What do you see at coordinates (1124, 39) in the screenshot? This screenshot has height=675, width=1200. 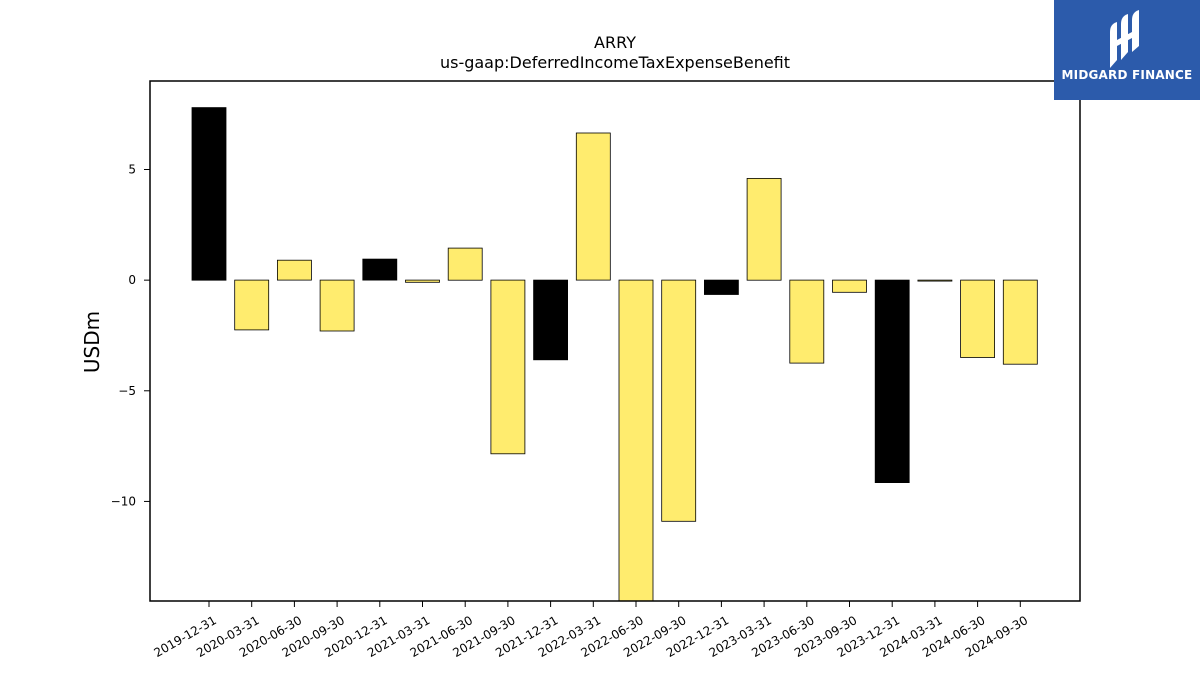 I see `logo-mark-icon` at bounding box center [1124, 39].